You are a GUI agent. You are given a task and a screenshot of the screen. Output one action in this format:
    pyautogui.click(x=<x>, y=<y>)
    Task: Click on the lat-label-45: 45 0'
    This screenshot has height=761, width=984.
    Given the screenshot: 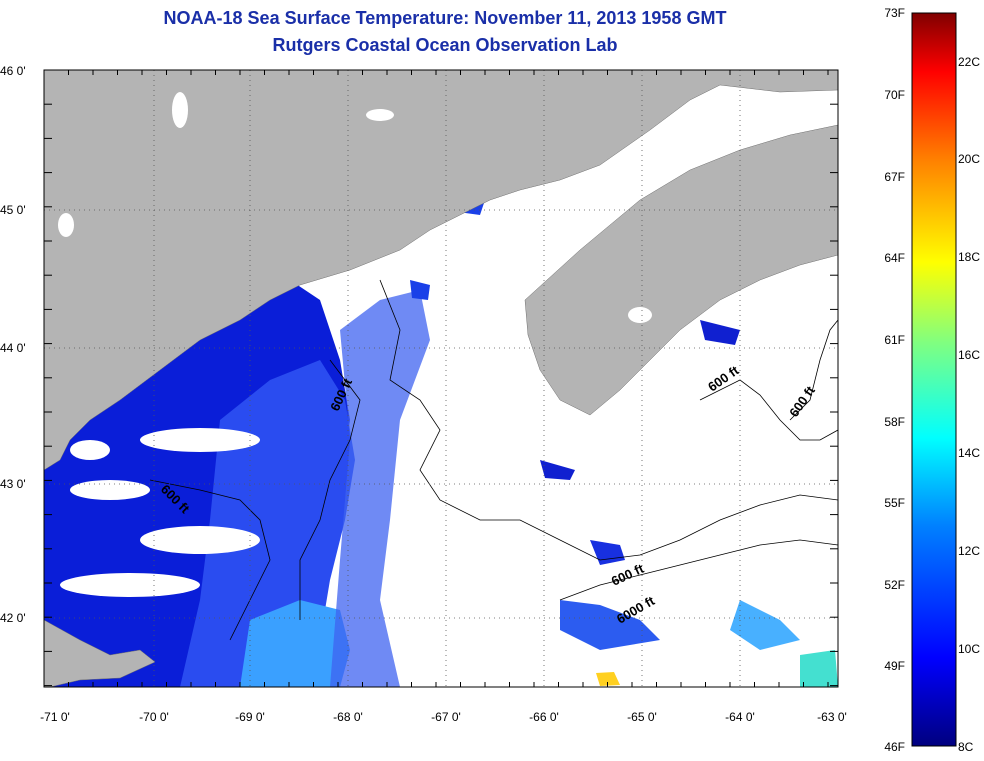 What is the action you would take?
    pyautogui.click(x=13, y=210)
    